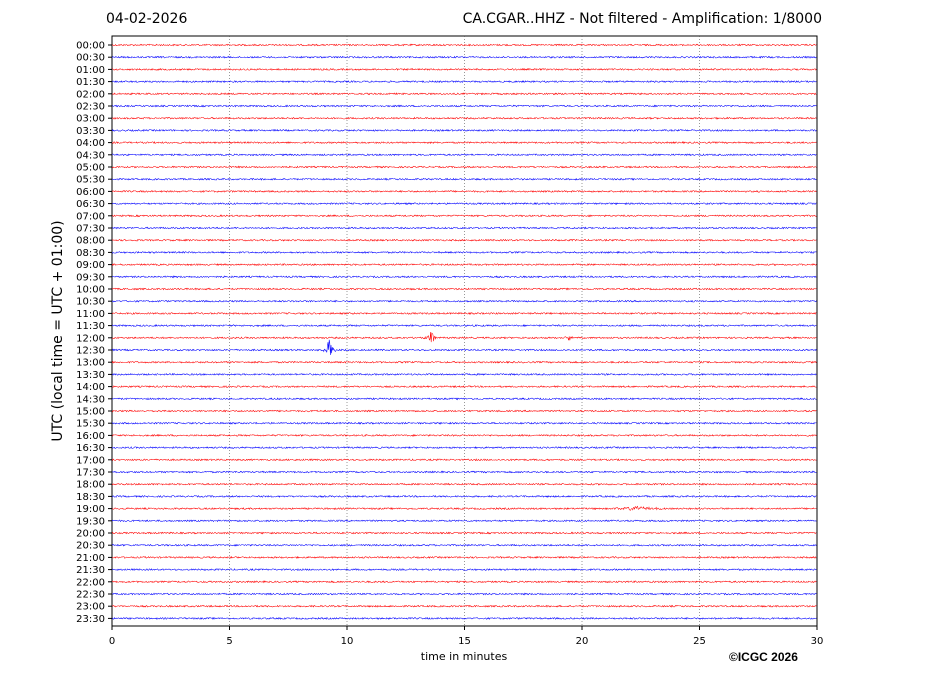 The width and height of the screenshot is (927, 696). What do you see at coordinates (90, 595) in the screenshot?
I see `row-label: 22:30` at bounding box center [90, 595].